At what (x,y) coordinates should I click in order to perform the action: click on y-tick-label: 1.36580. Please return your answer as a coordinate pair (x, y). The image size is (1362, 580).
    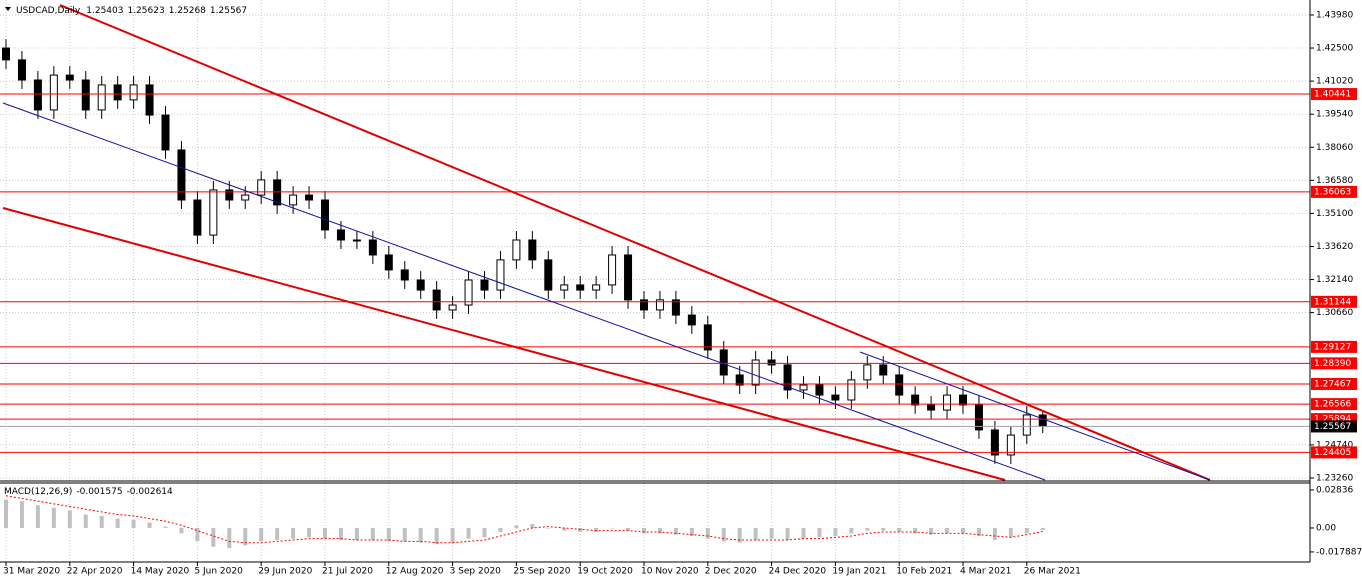
    Looking at the image, I should click on (1334, 181).